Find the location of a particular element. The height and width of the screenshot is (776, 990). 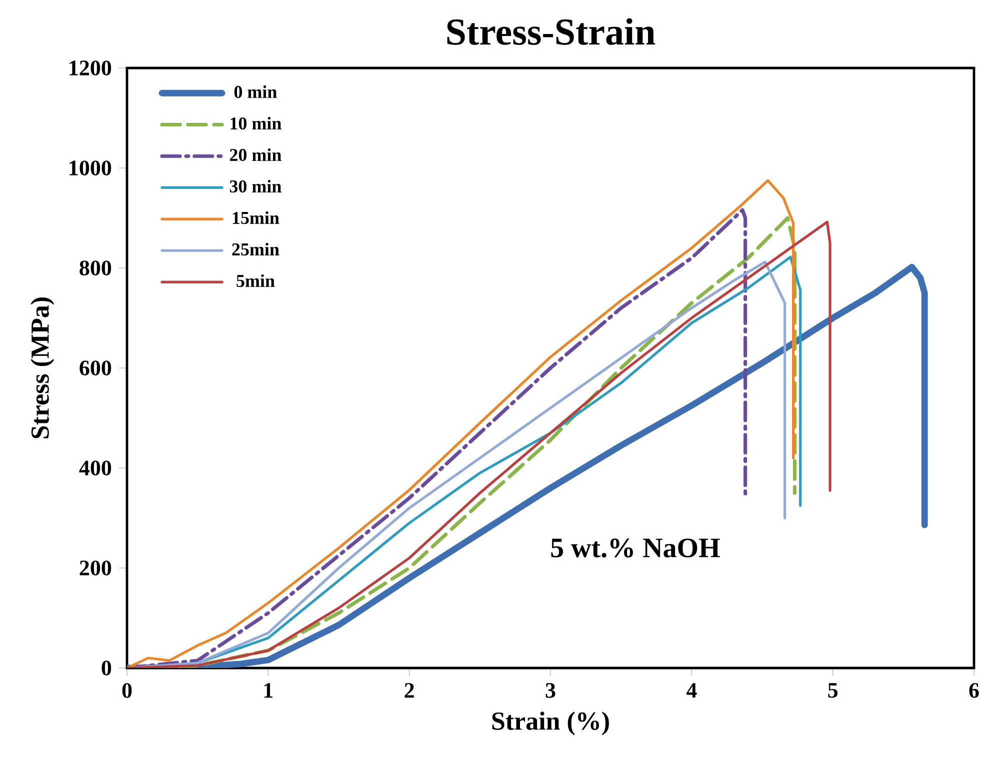

y-tick-label: 1000 is located at coordinates (91, 168).